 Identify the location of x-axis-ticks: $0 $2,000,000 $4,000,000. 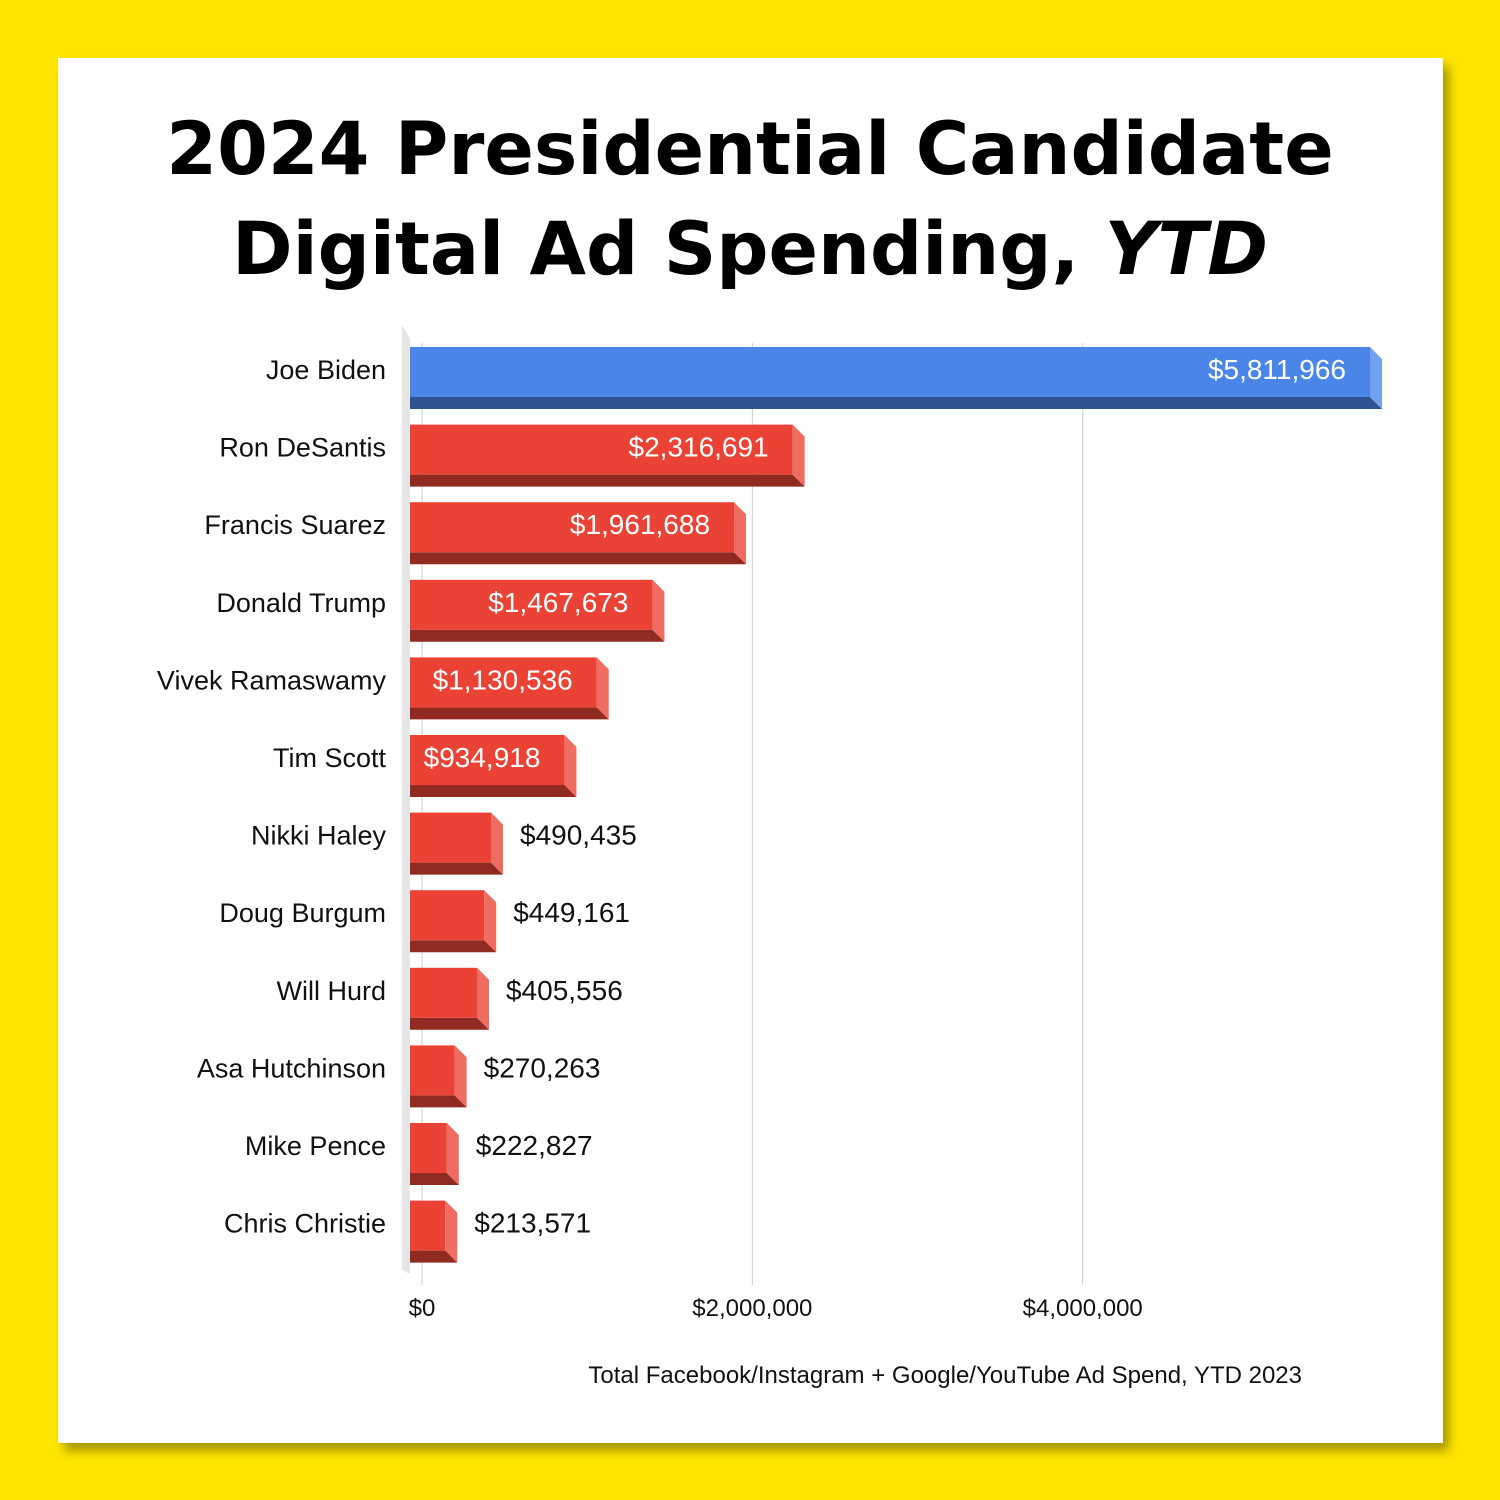
(776, 1308).